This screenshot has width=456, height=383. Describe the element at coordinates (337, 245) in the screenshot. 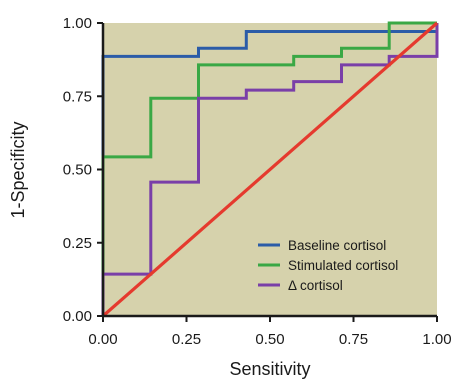

I see `legend-label-1: Baseline cortisol` at that location.